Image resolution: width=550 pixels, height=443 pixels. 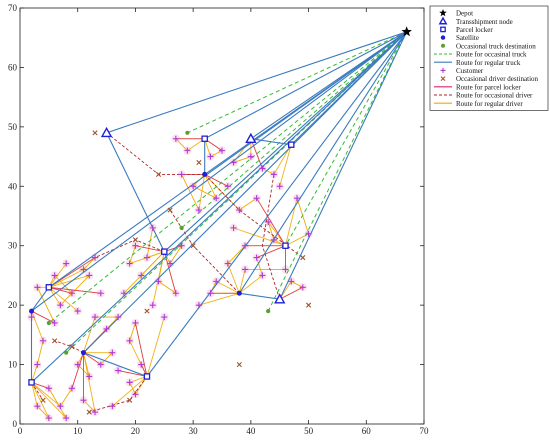 What do you see at coordinates (489, 104) in the screenshot?
I see `legend-label: Route for regular driver` at bounding box center [489, 104].